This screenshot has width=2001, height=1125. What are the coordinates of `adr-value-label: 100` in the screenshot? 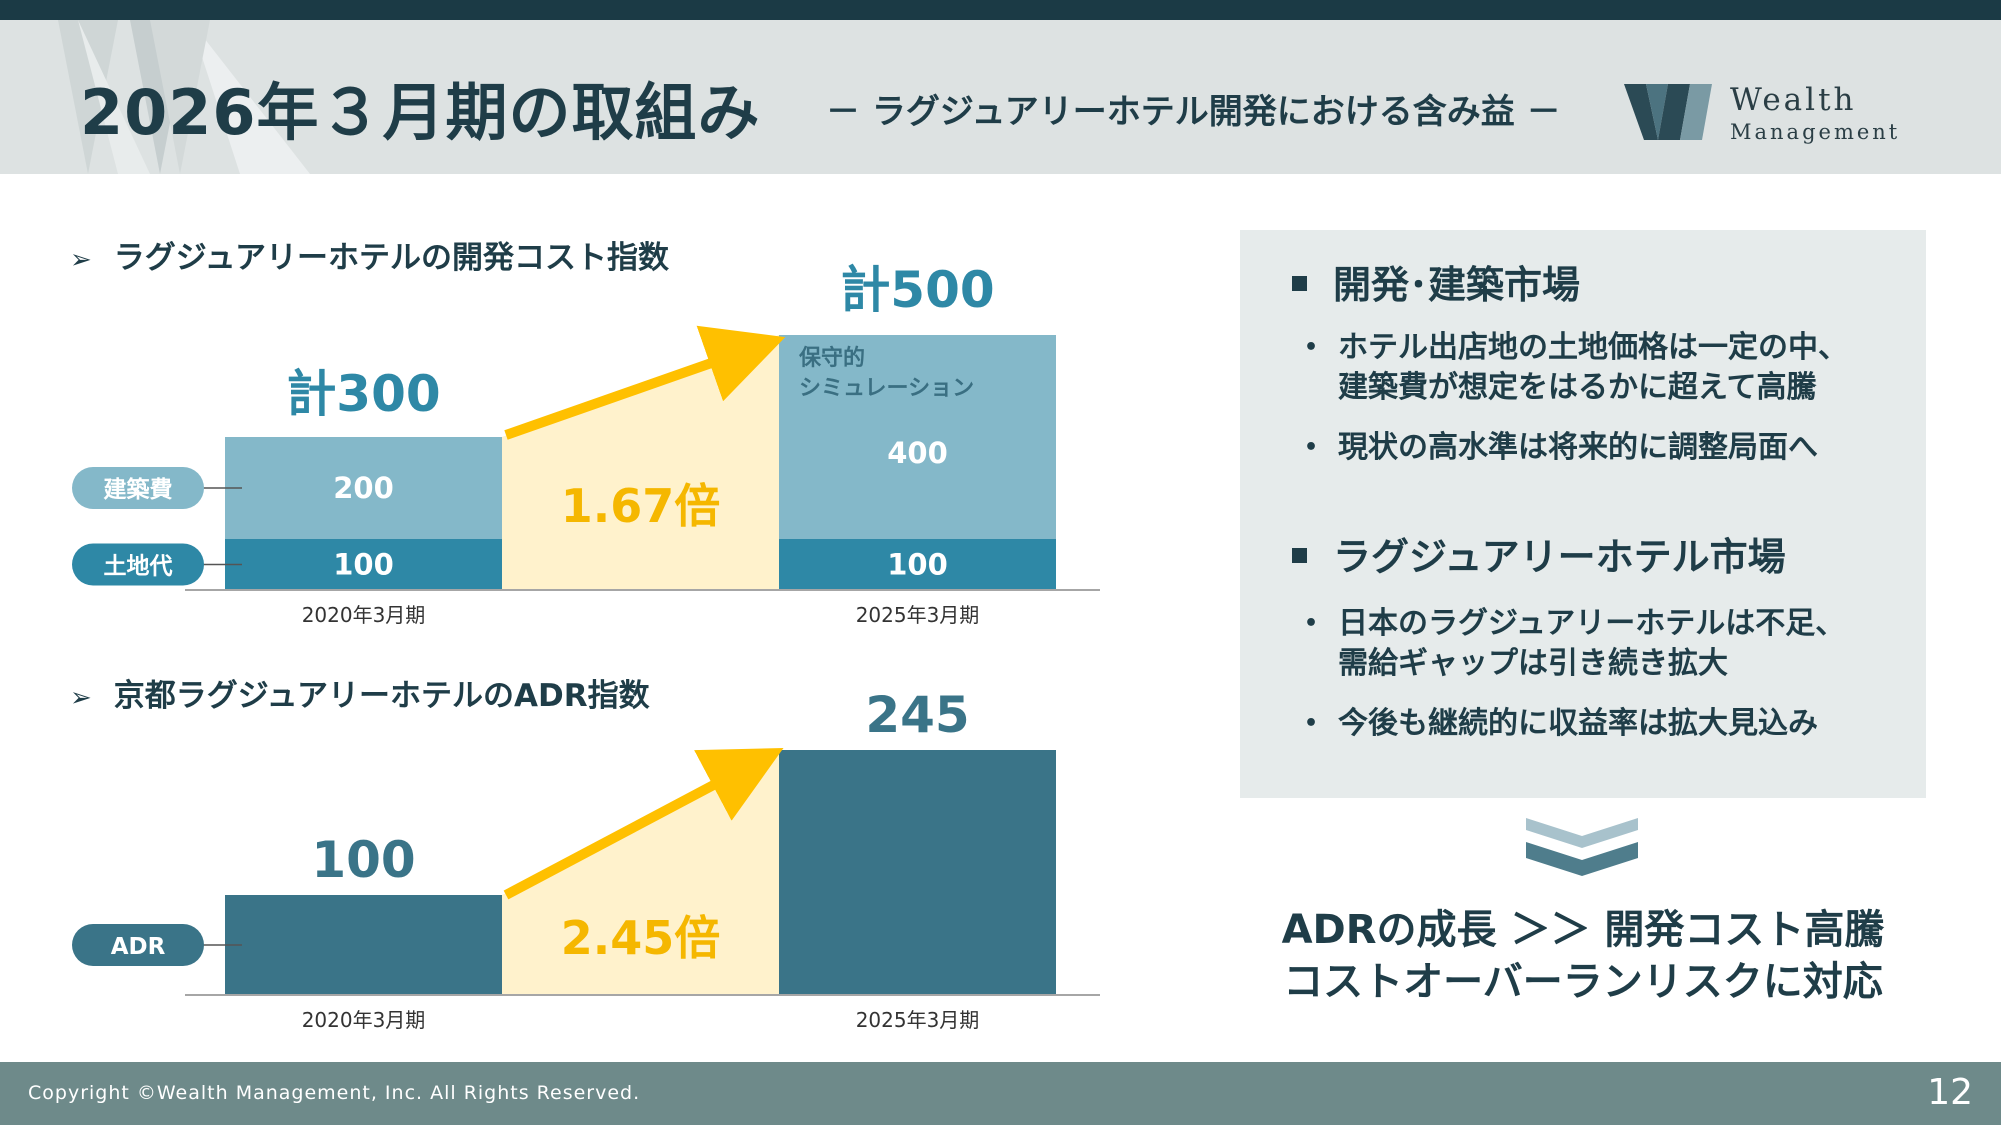 It's located at (363, 860).